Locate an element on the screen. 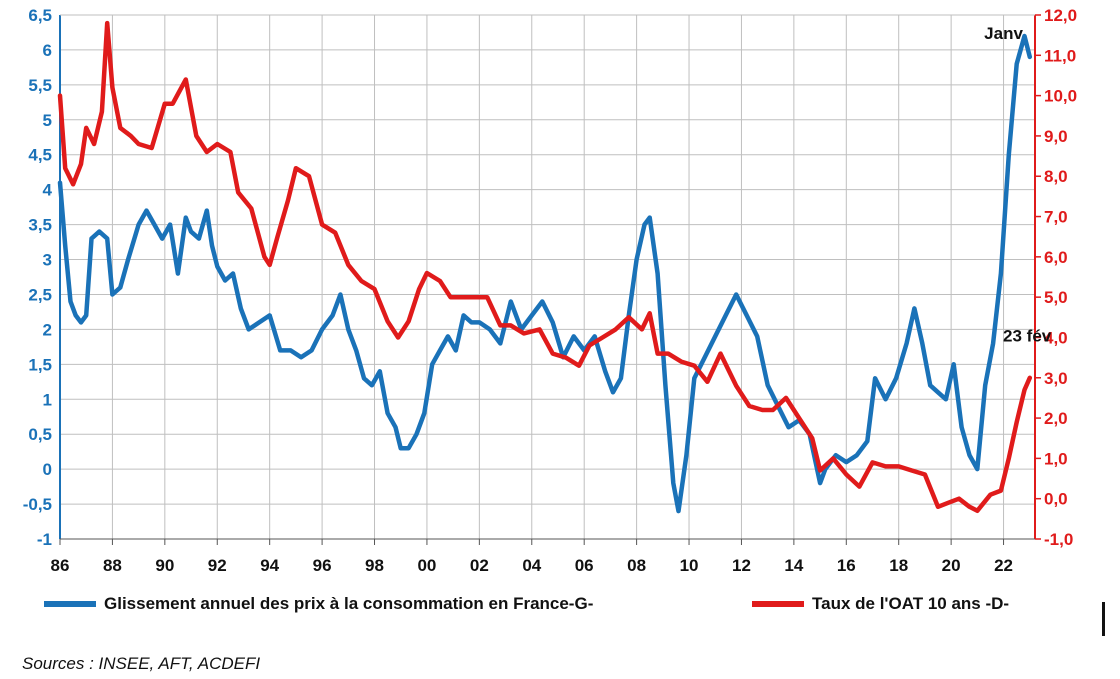 This screenshot has height=679, width=1120. y-right-tick-label: 5,0 is located at coordinates (1056, 297).